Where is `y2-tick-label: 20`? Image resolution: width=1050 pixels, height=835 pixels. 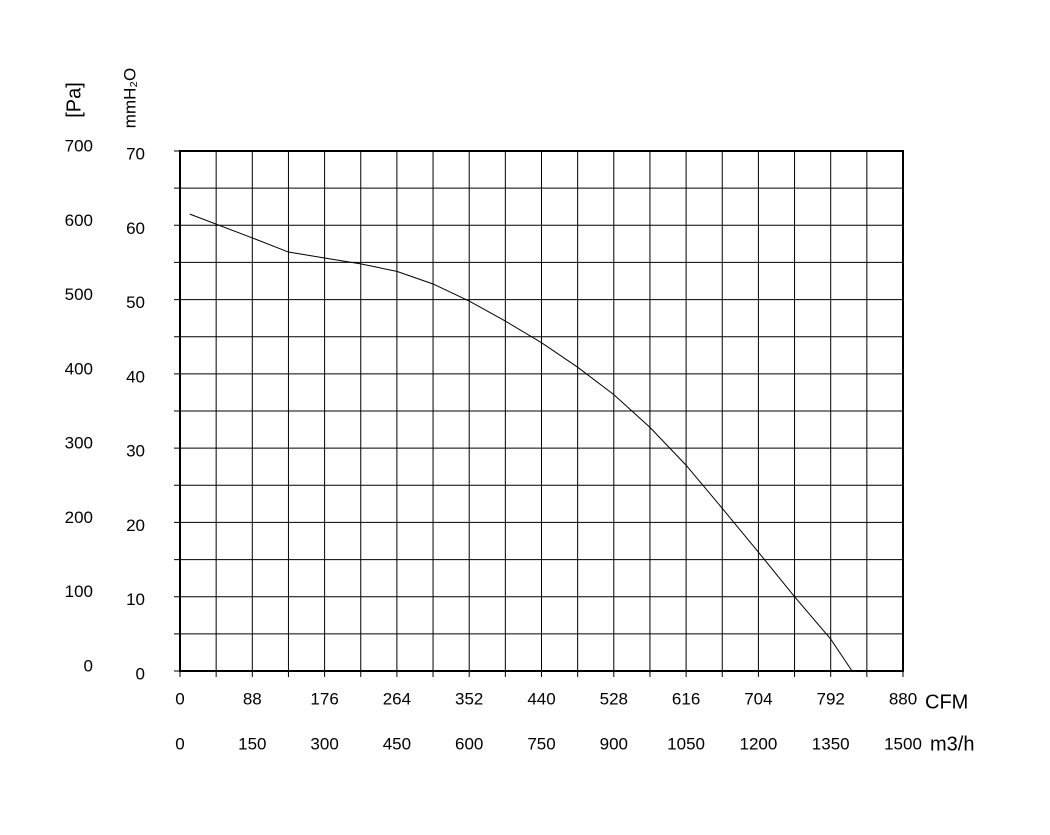
y2-tick-label: 20 is located at coordinates (135, 525).